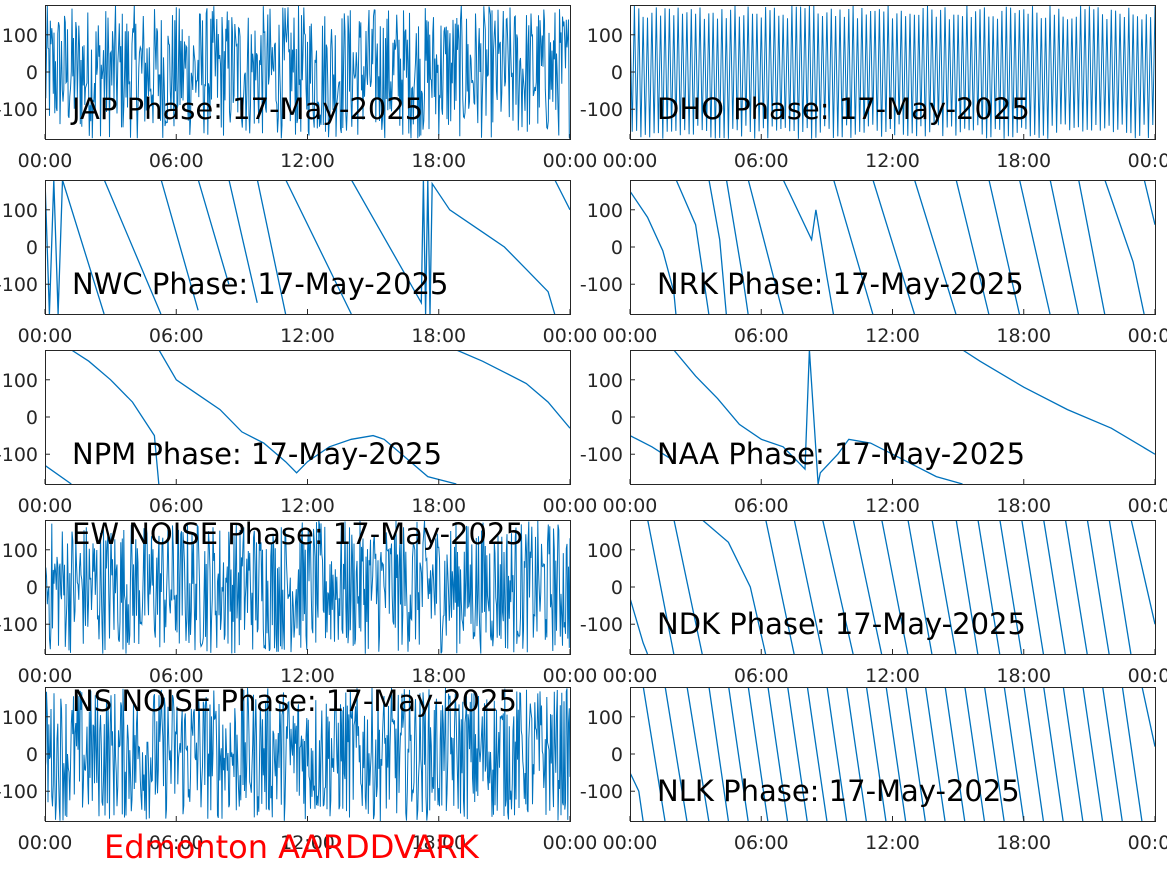 This screenshot has height=875, width=1167. What do you see at coordinates (843, 109) in the screenshot?
I see `panel-title-dho: DHO Phase: 17-May-2025` at bounding box center [843, 109].